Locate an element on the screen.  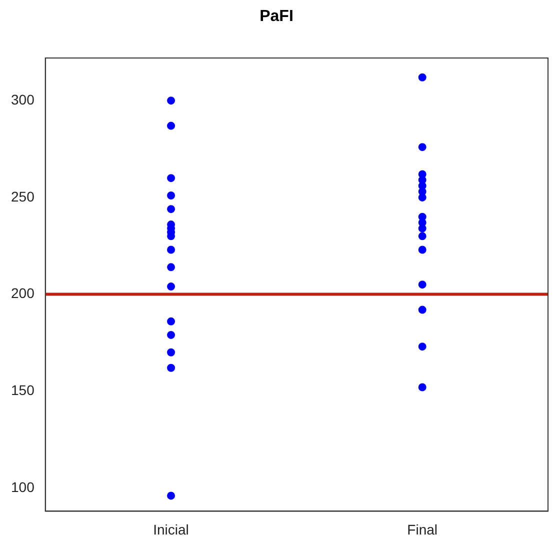
x-tick-label: Inicial is located at coordinates (171, 529).